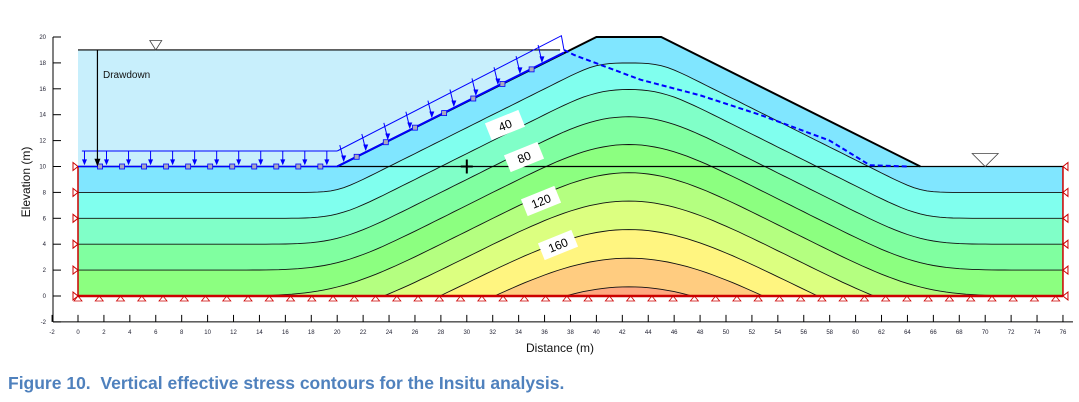 This screenshot has width=1079, height=402. Describe the element at coordinates (518, 333) in the screenshot. I see `x-tick-label: 34` at that location.